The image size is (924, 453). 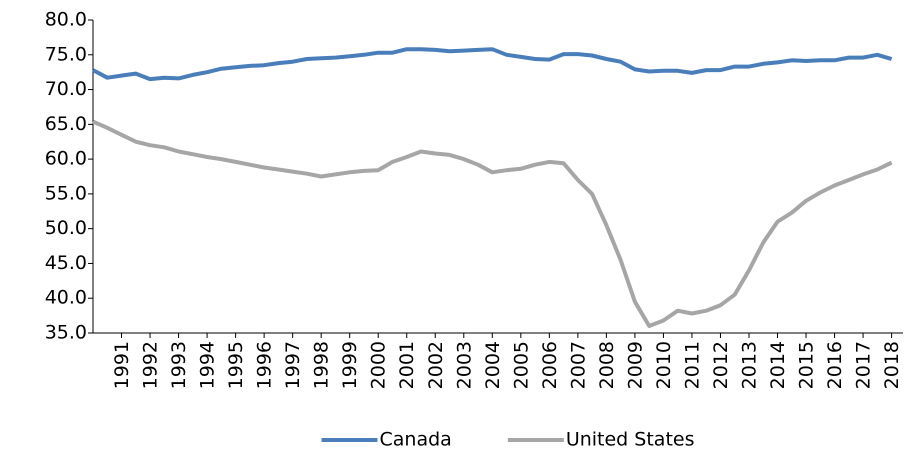 I want to click on x-tick-label: 1992, so click(x=151, y=365).